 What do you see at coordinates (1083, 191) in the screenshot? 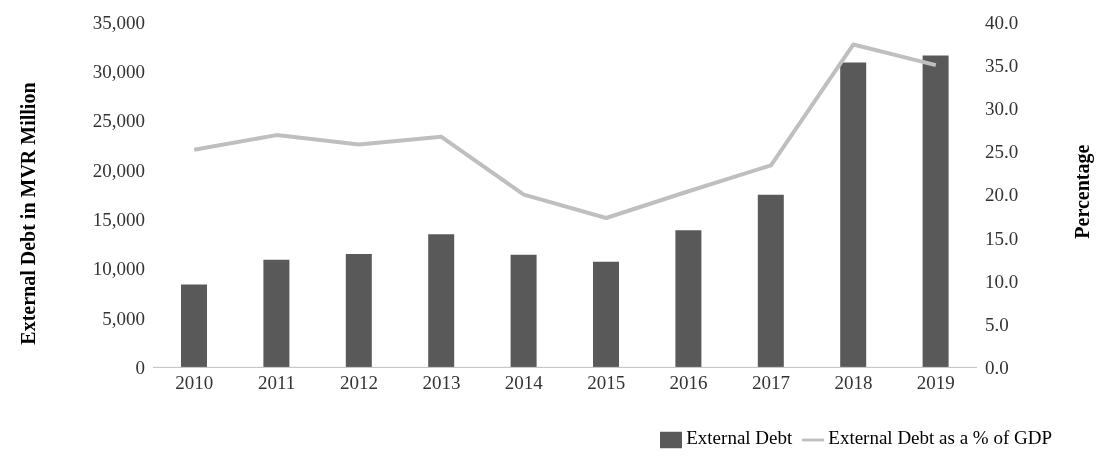
I see `y2-axis-title: Percentage` at bounding box center [1083, 191].